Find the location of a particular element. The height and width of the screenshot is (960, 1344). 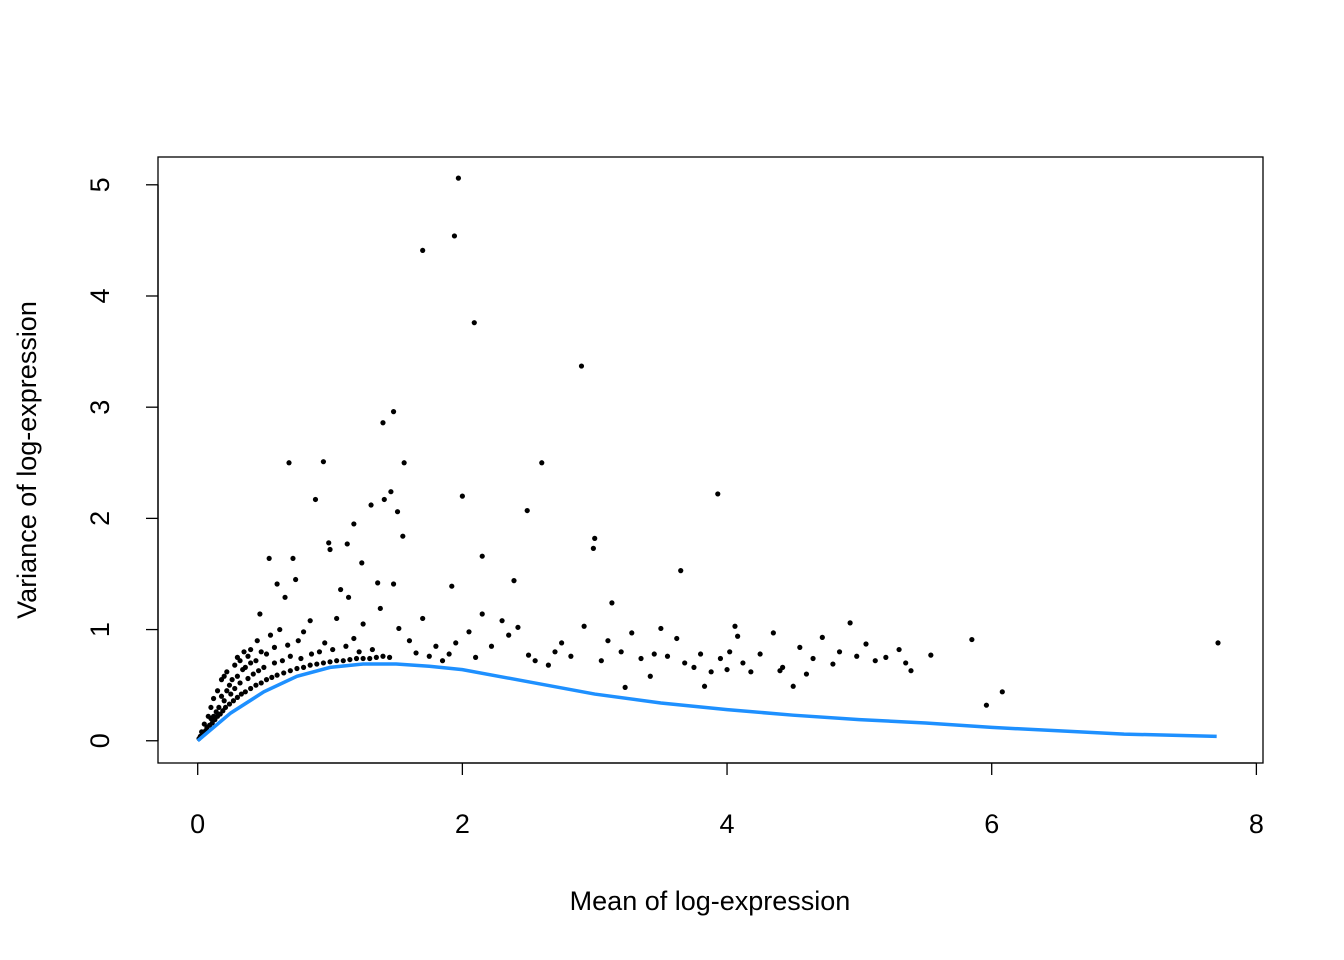

x-axis: 0 2 4 6 8 is located at coordinates (727, 800).